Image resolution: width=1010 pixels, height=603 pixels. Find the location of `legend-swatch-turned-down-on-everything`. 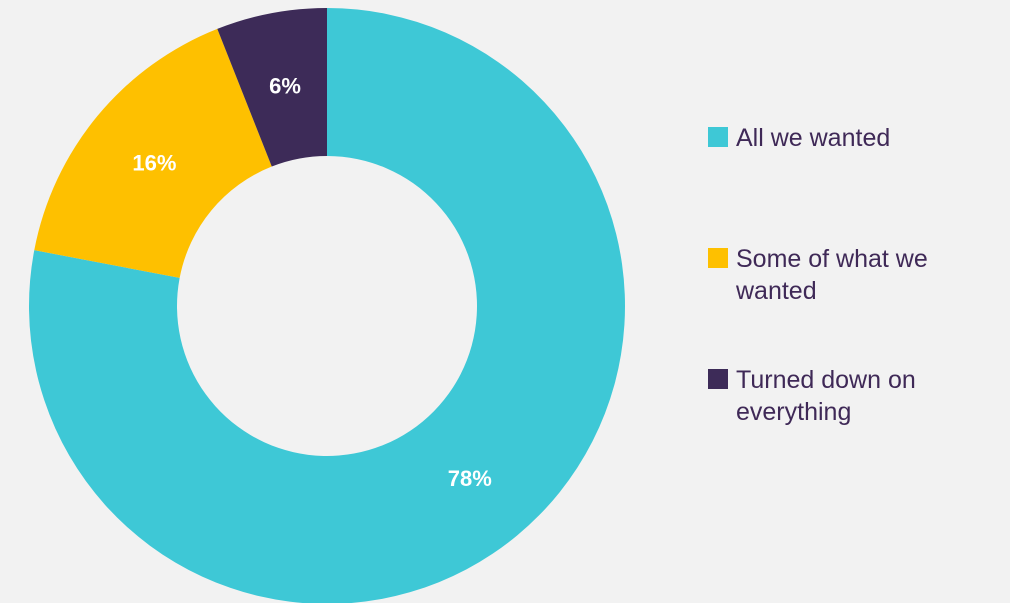

legend-swatch-turned-down-on-everything is located at coordinates (718, 379).